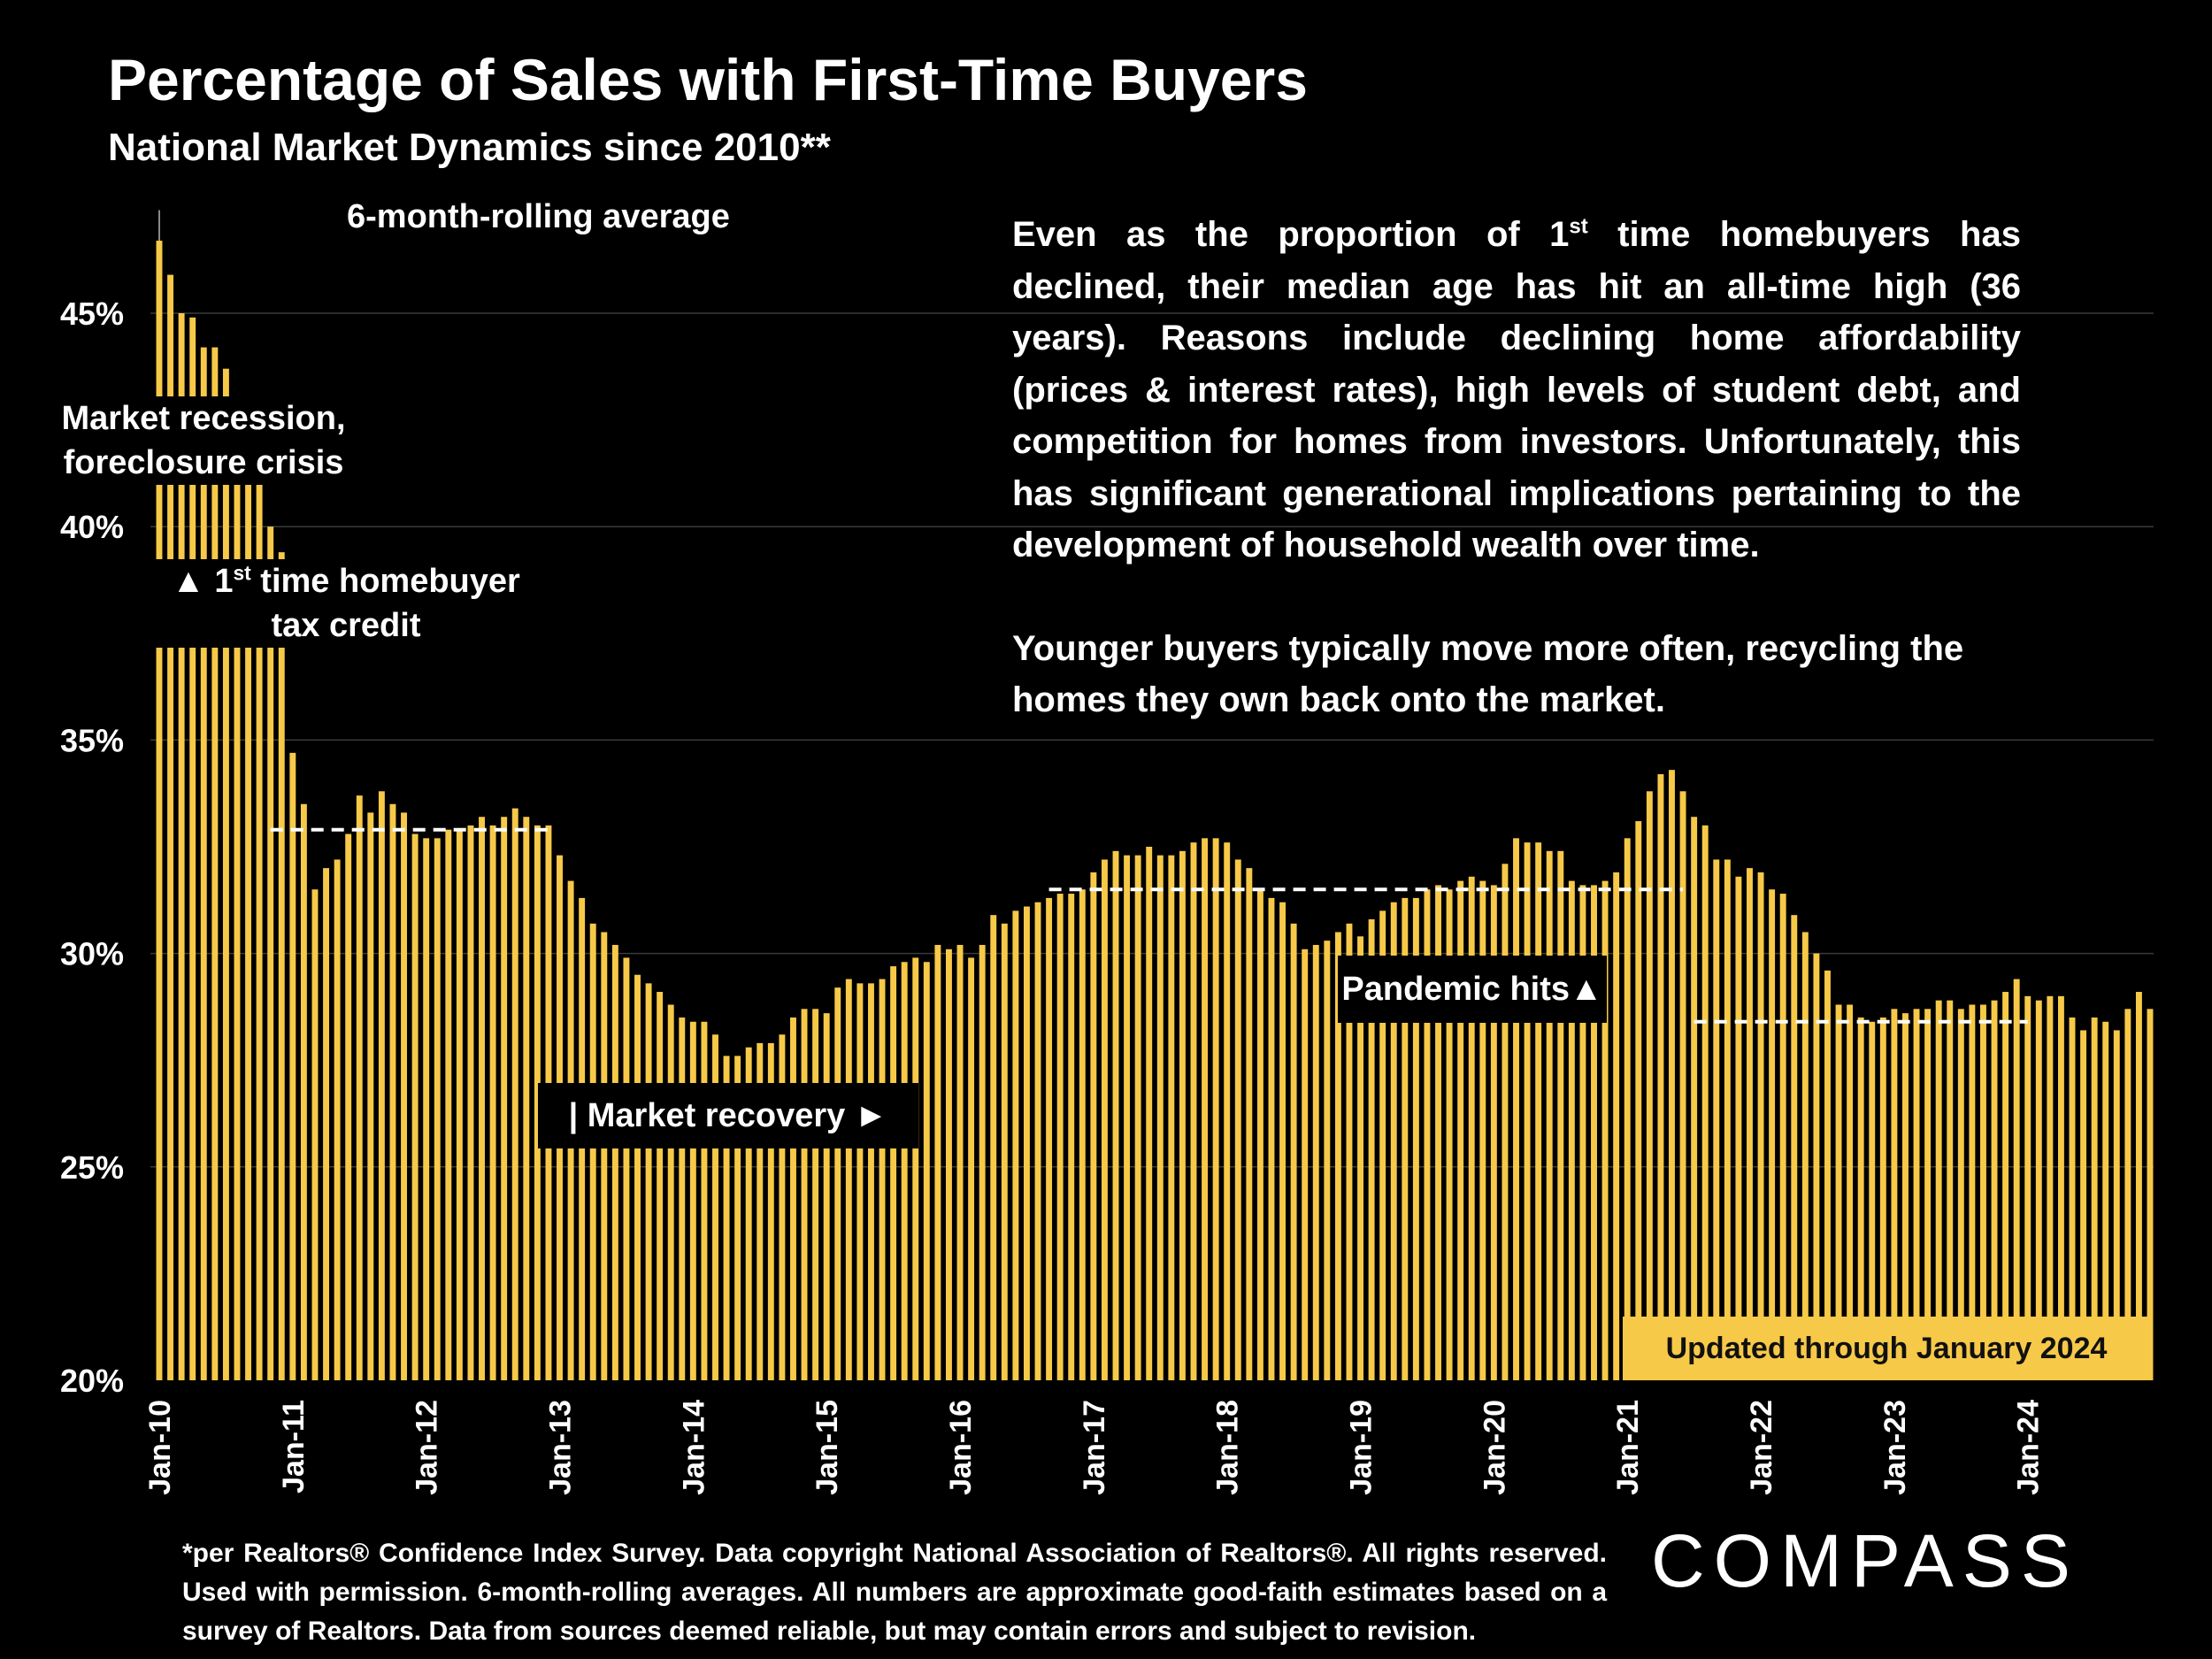  Describe the element at coordinates (1895, 1447) in the screenshot. I see `x-tick-label: Jan-23` at that location.